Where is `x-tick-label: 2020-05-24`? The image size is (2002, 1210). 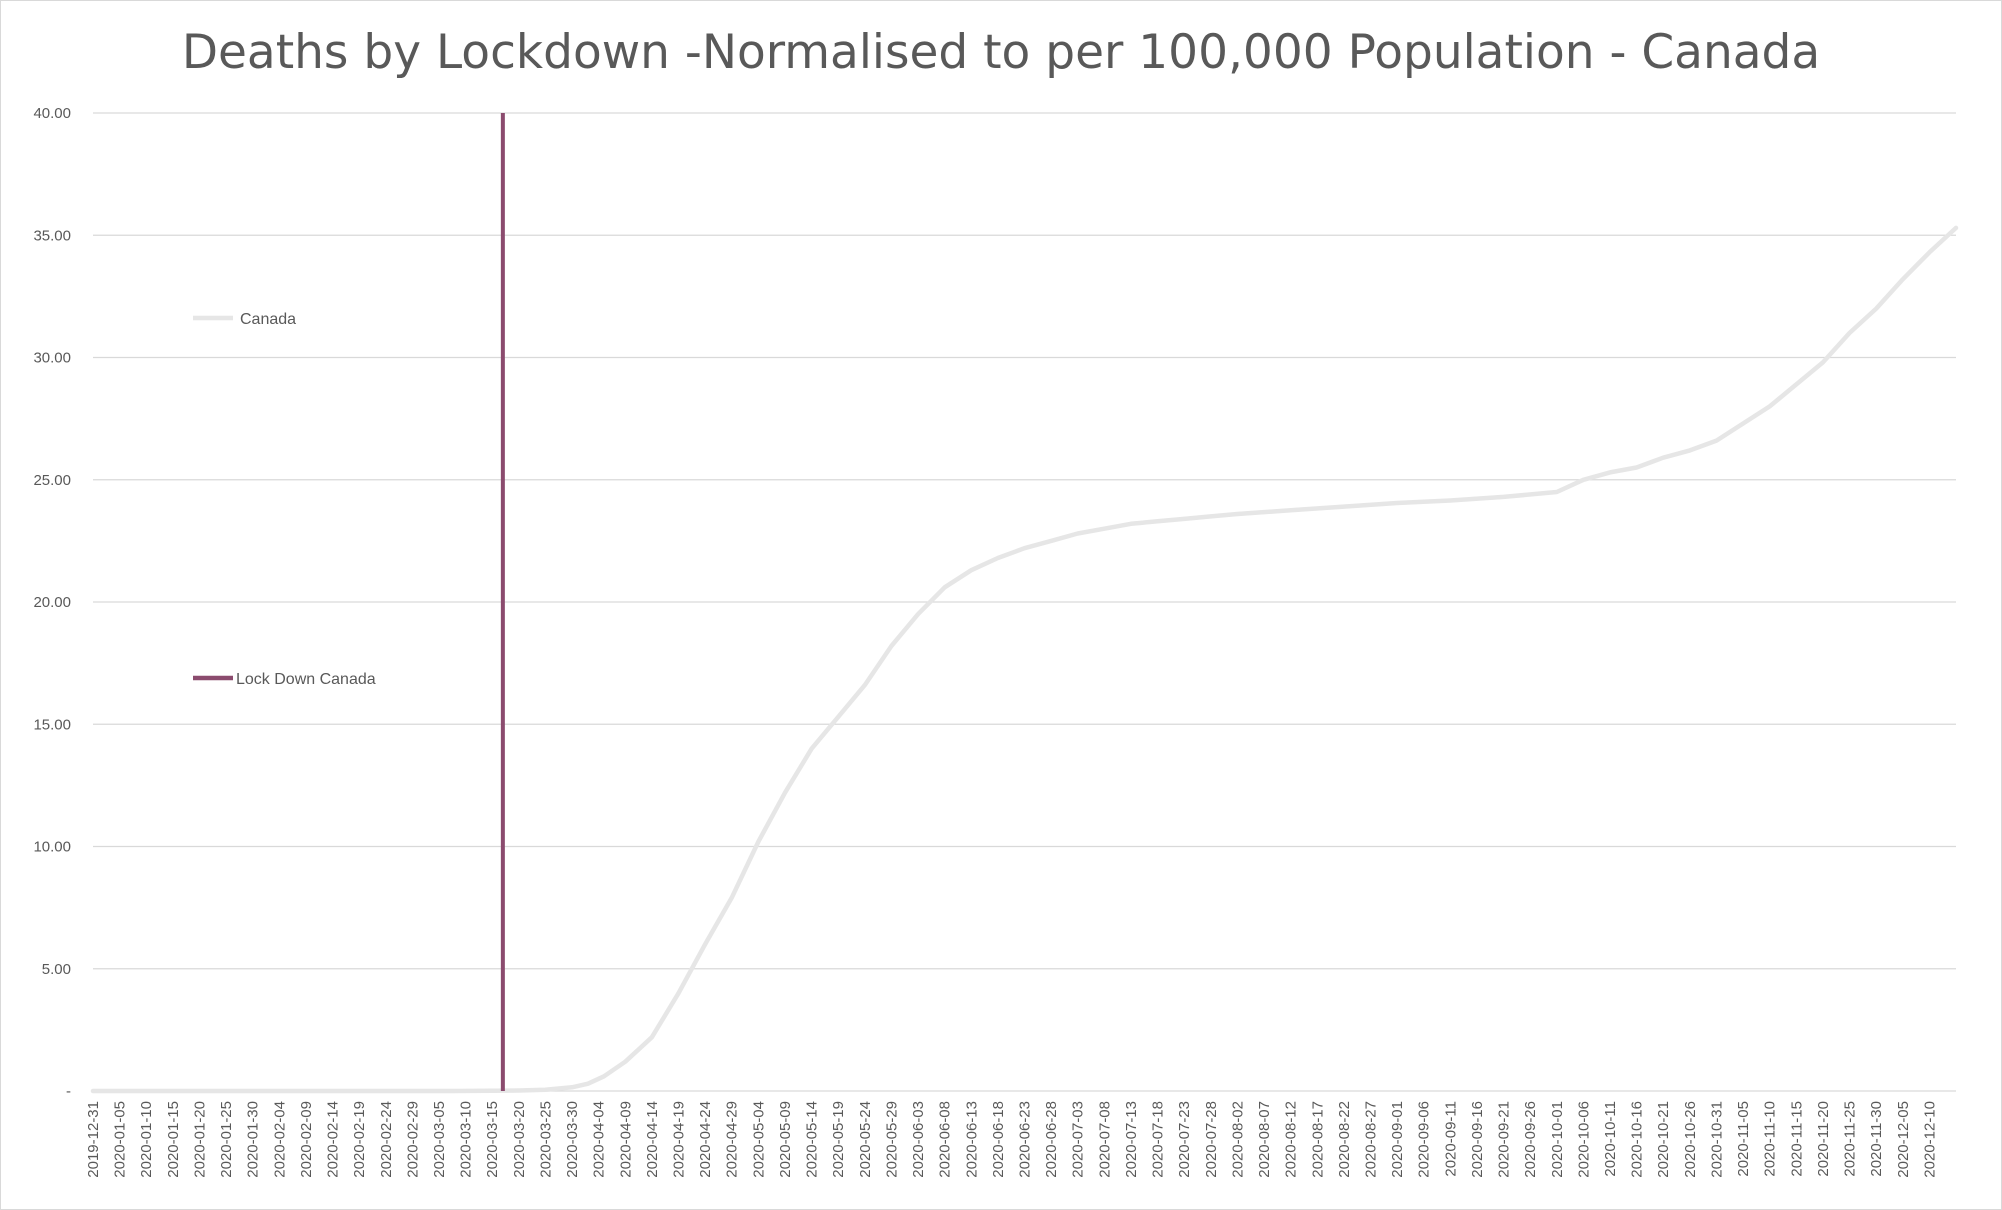 x-tick-label: 2020-05-24 is located at coordinates (865, 1139).